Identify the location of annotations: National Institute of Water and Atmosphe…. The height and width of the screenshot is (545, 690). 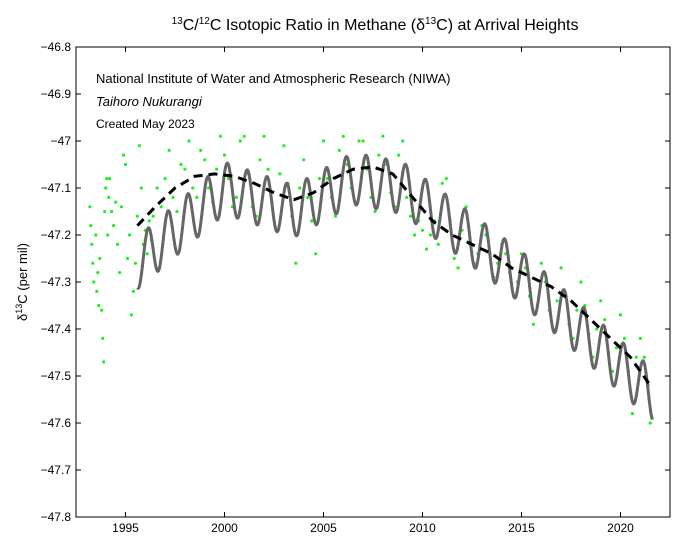
(273, 101).